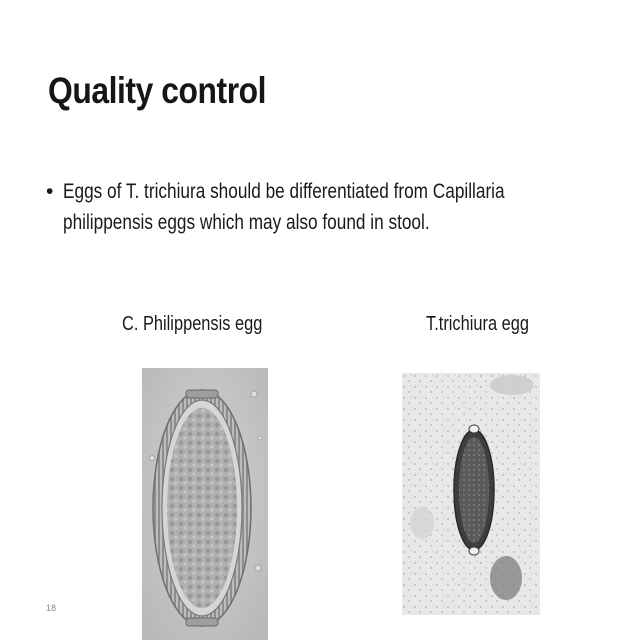 This screenshot has height=640, width=640. I want to click on trichuris-egg-illustration, so click(471, 494).